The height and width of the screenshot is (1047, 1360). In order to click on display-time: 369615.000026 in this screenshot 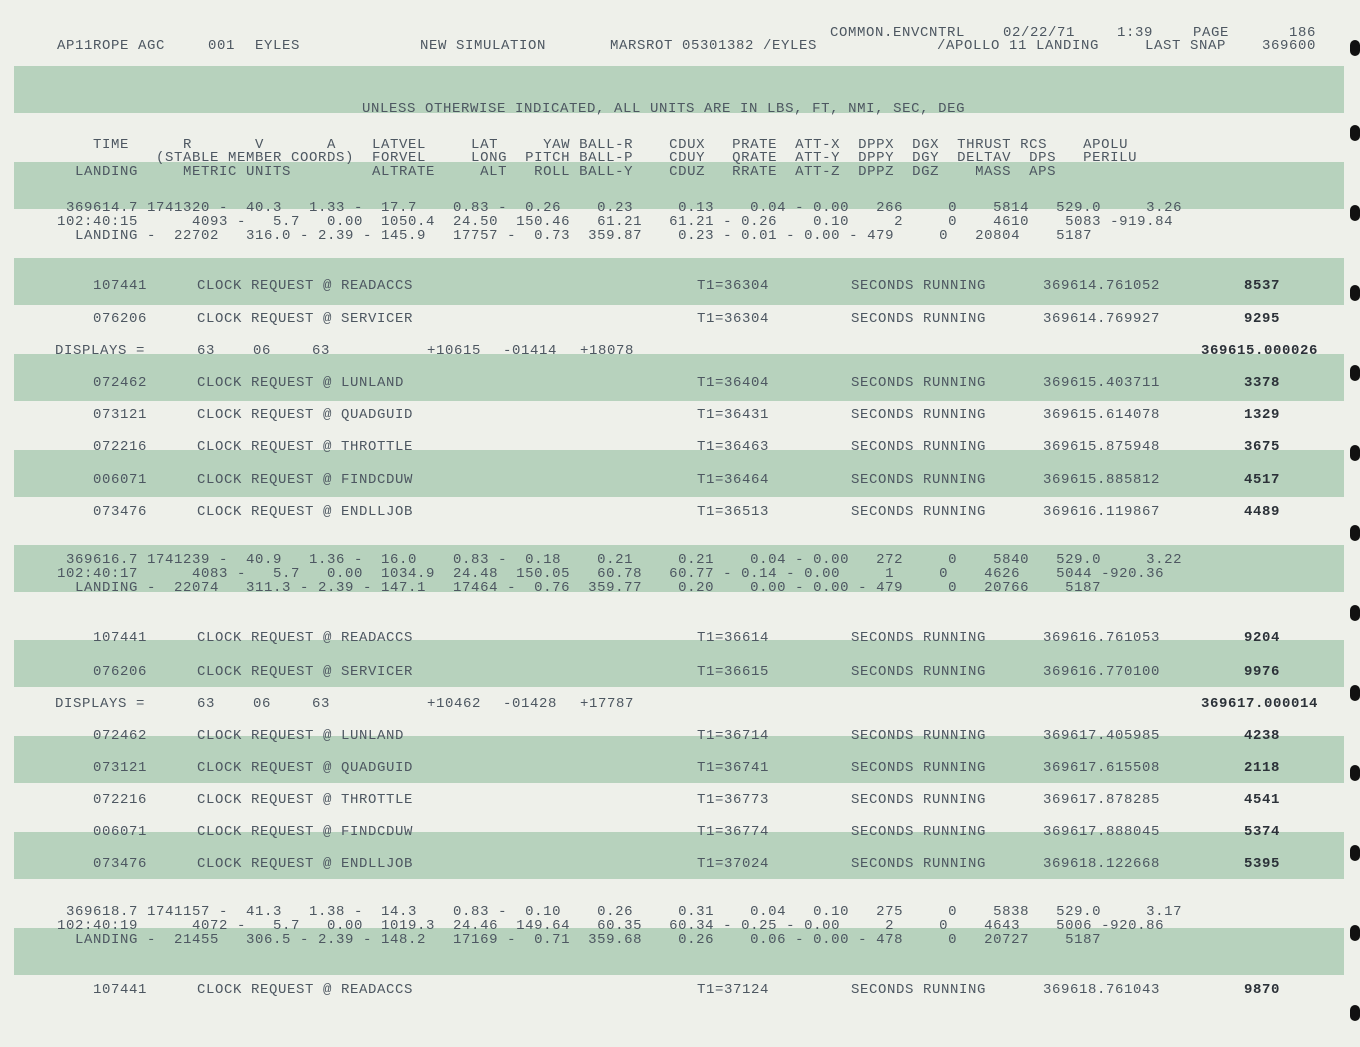, I will do `click(1259, 351)`.